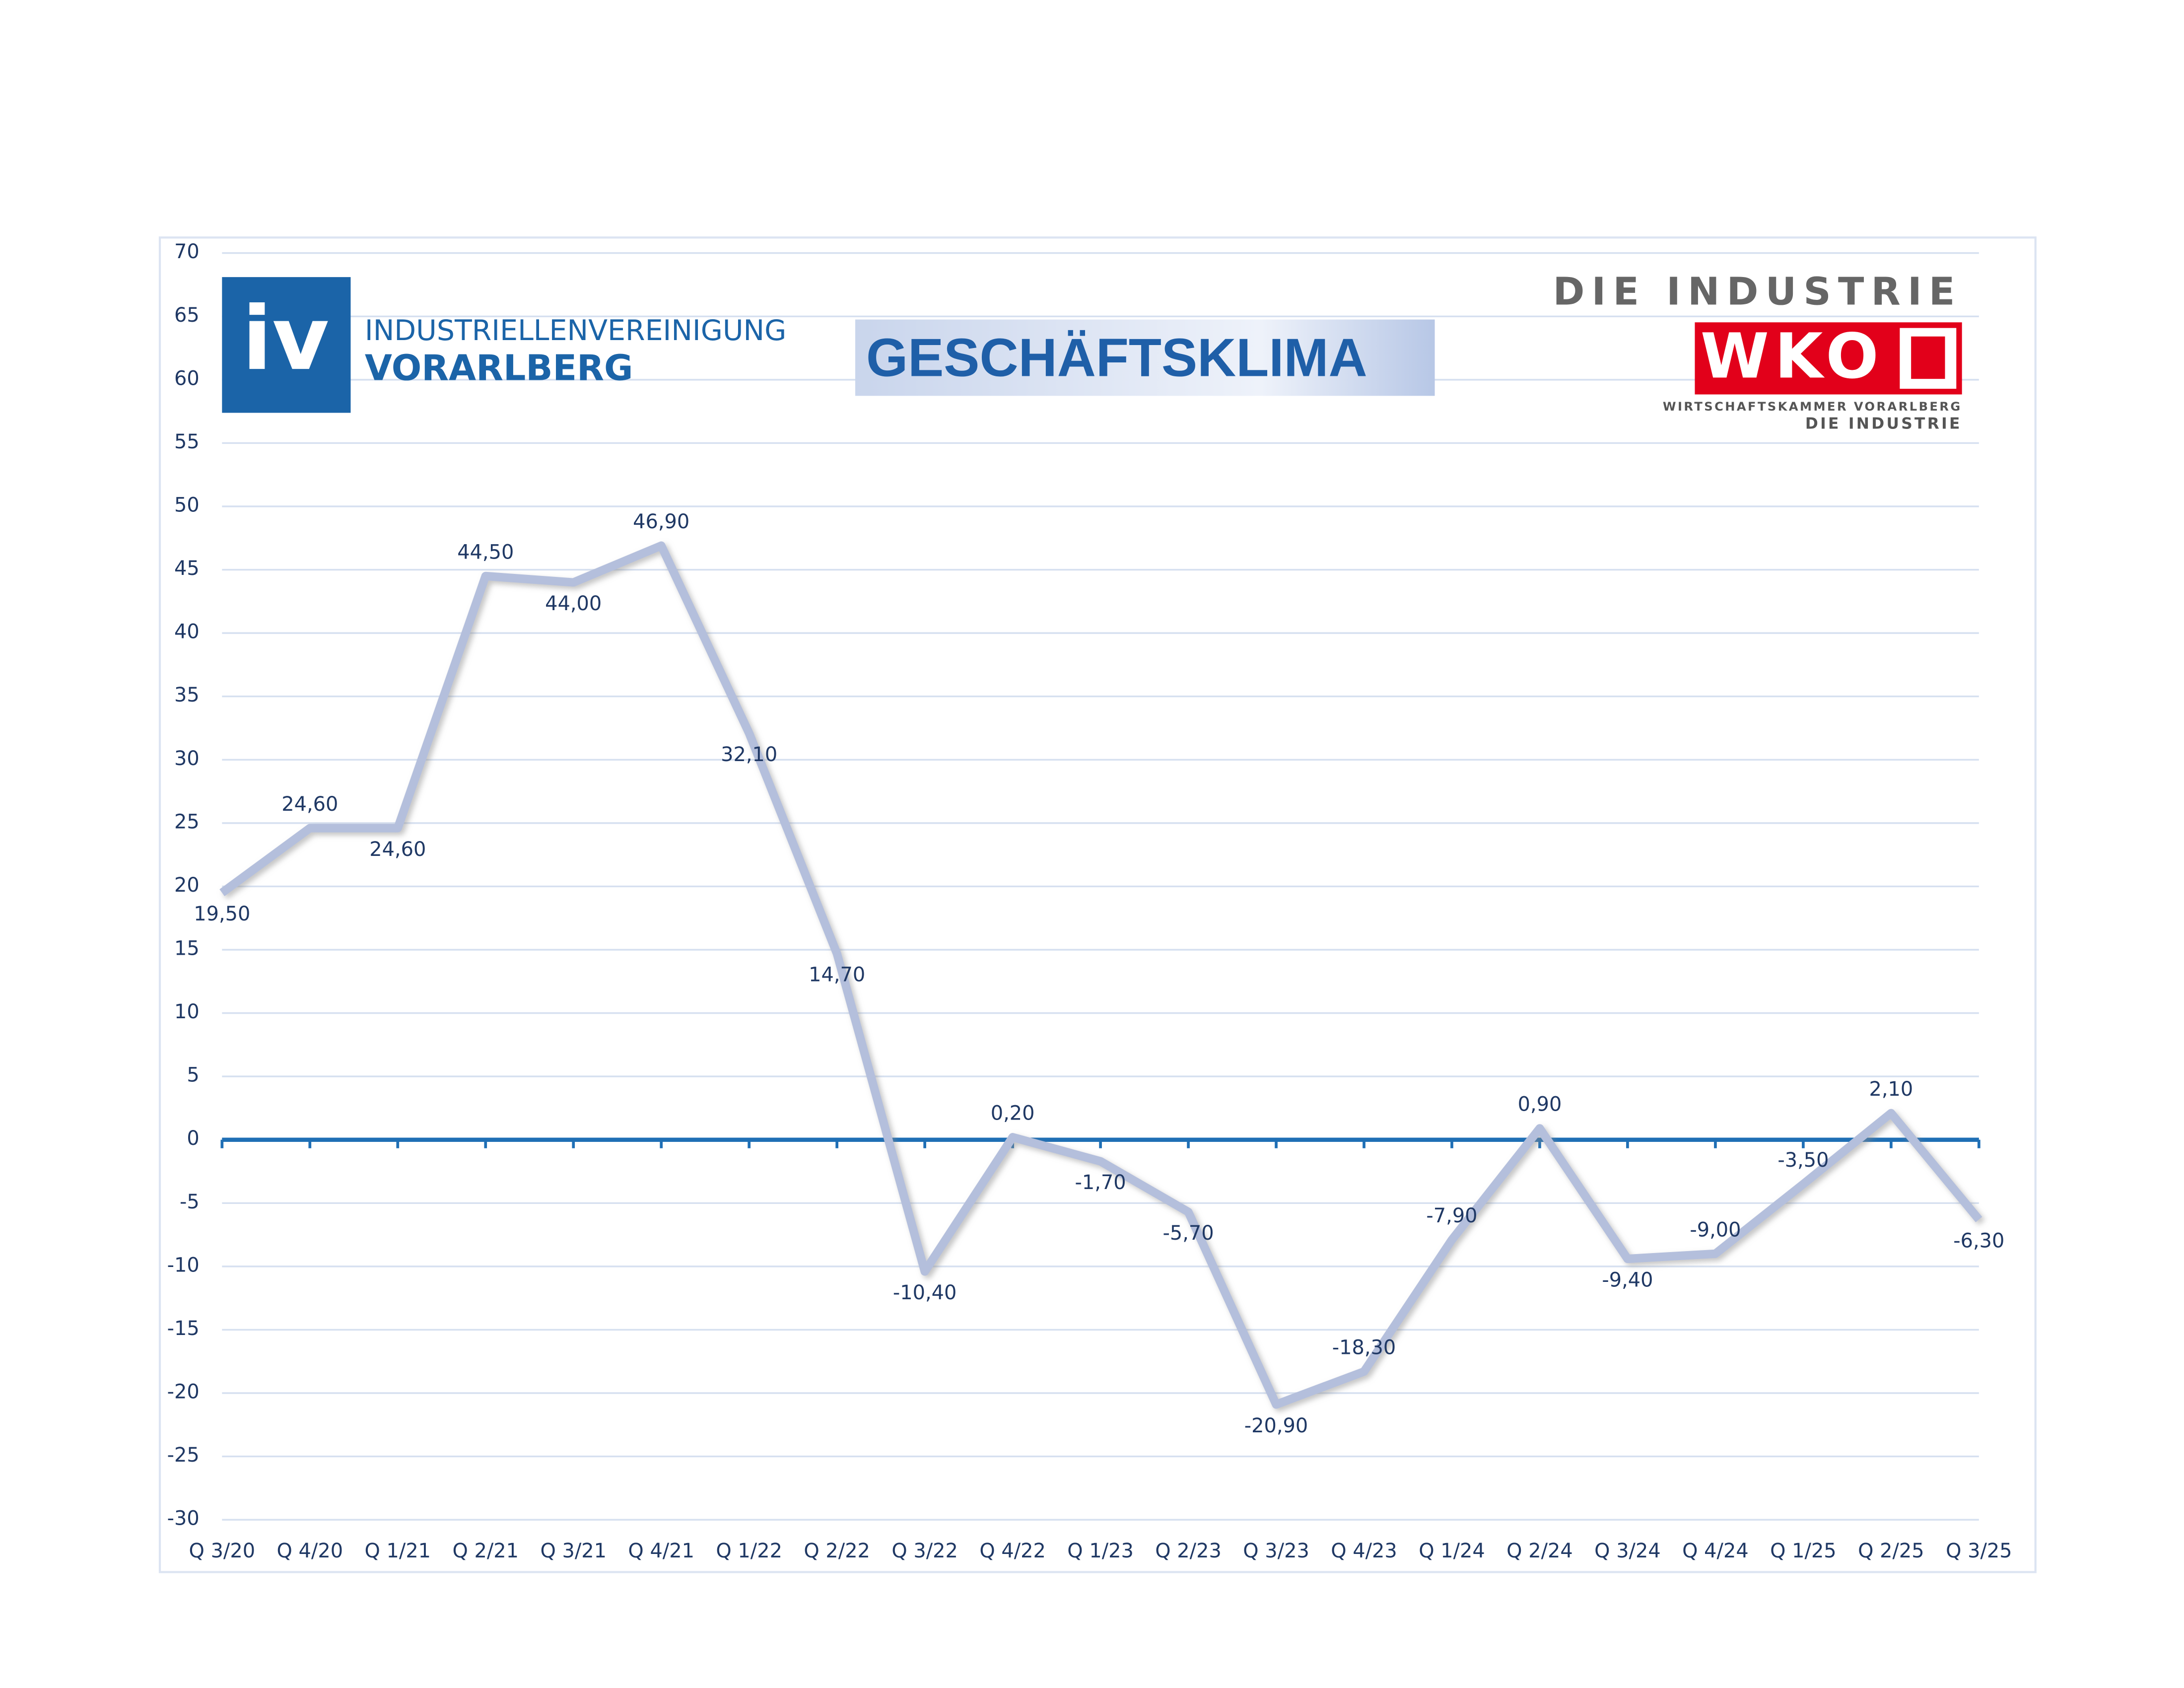 The height and width of the screenshot is (1688, 2184). Describe the element at coordinates (1883, 423) in the screenshot. I see `wko-bottom: DIE INDUSTRIE` at that location.